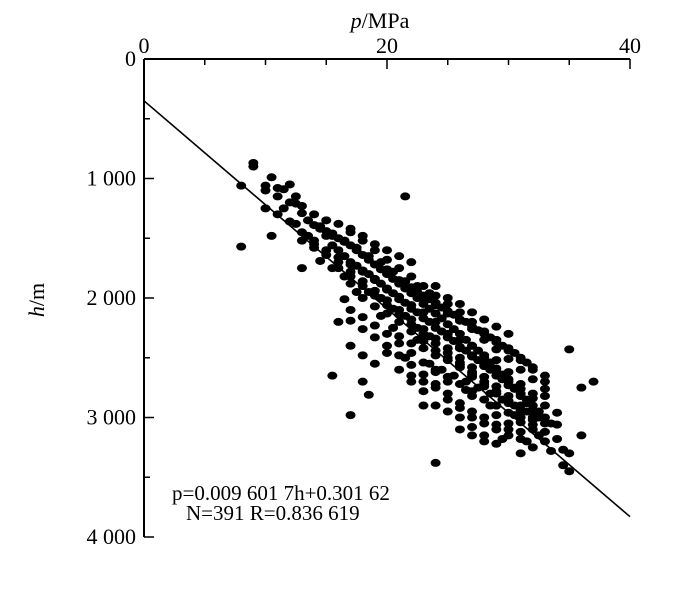 The height and width of the screenshot is (589, 700). What do you see at coordinates (630, 45) in the screenshot?
I see `x-tick-label: 40` at bounding box center [630, 45].